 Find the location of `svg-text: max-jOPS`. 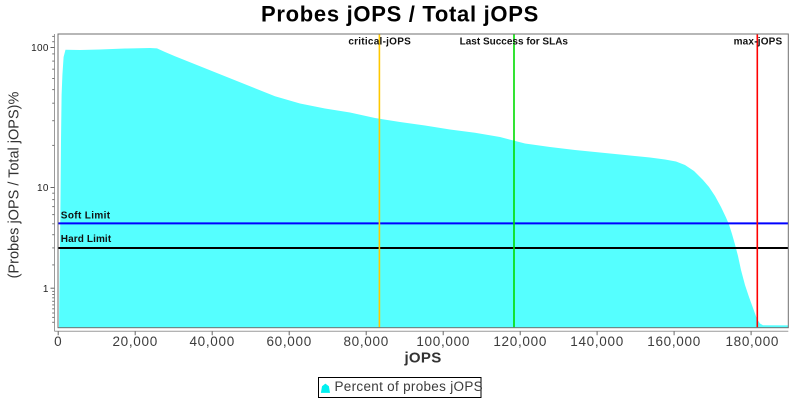

svg-text: max-jOPS is located at coordinates (758, 42).